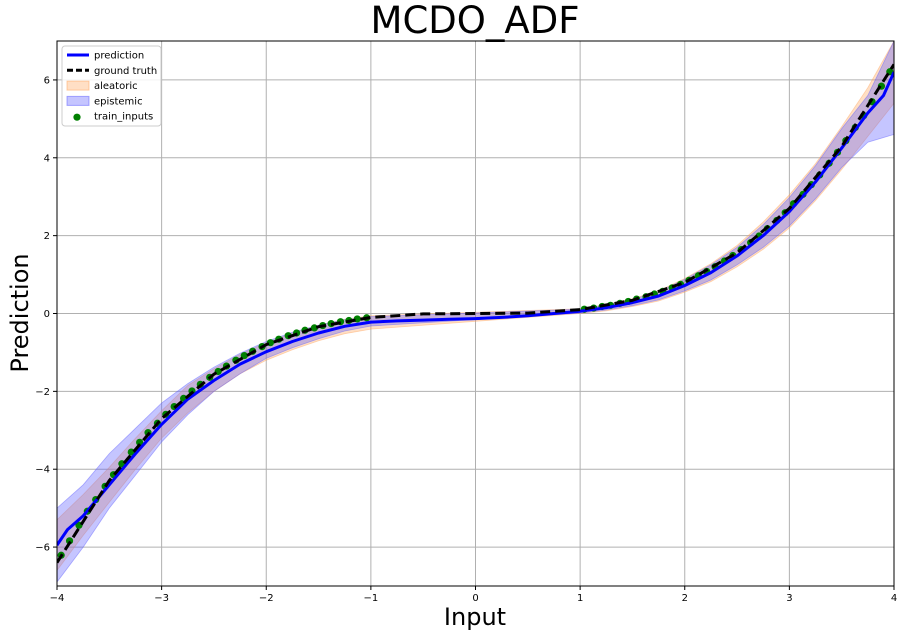 The height and width of the screenshot is (637, 904). Describe the element at coordinates (118, 101) in the screenshot. I see `legend-label: epistemic` at that location.